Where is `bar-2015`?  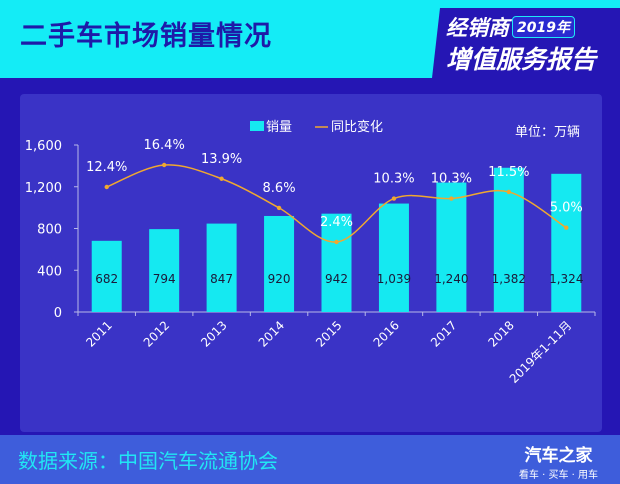
bar-2015 is located at coordinates (336, 262).